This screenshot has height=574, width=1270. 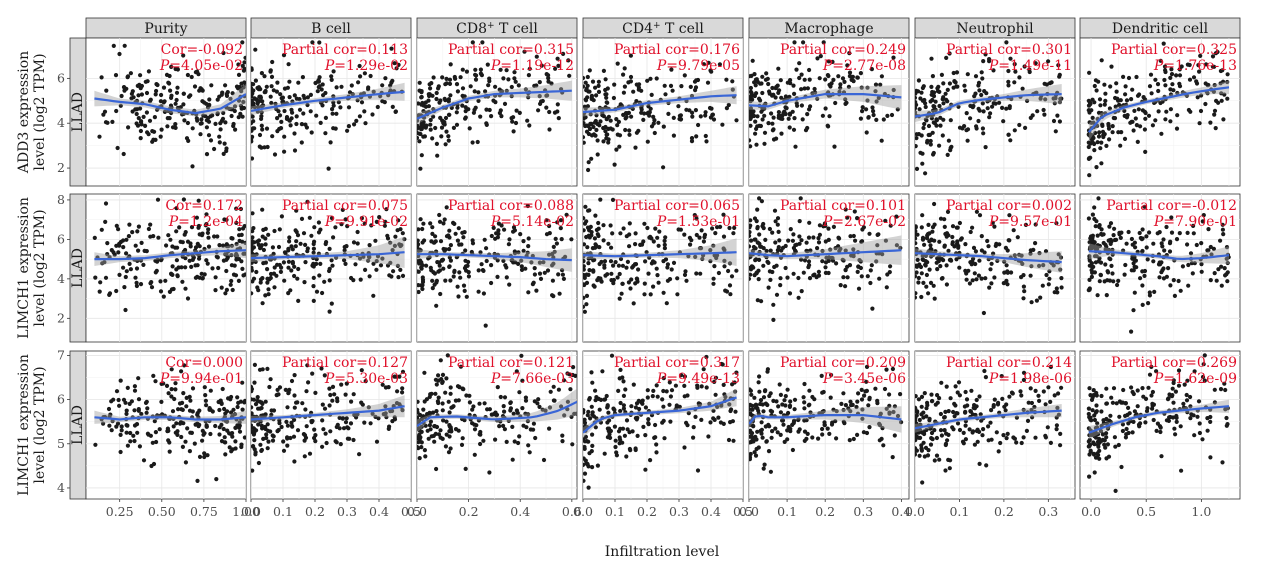 I want to click on p-value-label: P=1.76e-13, so click(x=1195, y=66).